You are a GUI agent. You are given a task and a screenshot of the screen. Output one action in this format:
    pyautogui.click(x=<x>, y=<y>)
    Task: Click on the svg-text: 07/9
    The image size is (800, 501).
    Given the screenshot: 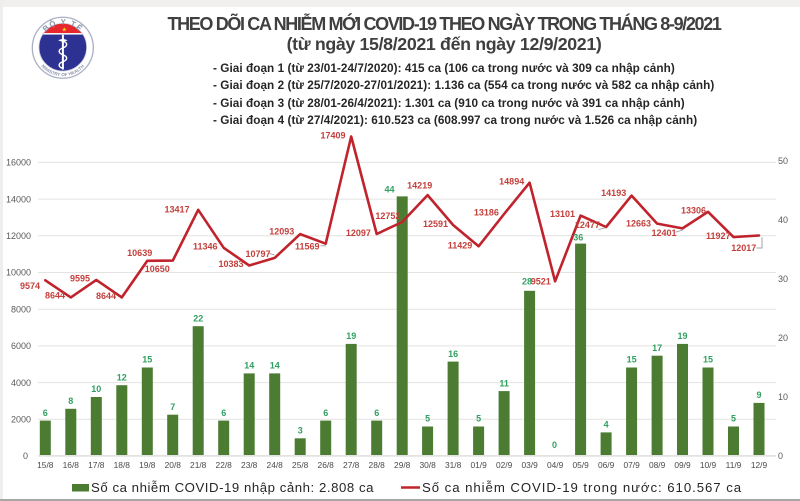 What is the action you would take?
    pyautogui.click(x=631, y=465)
    